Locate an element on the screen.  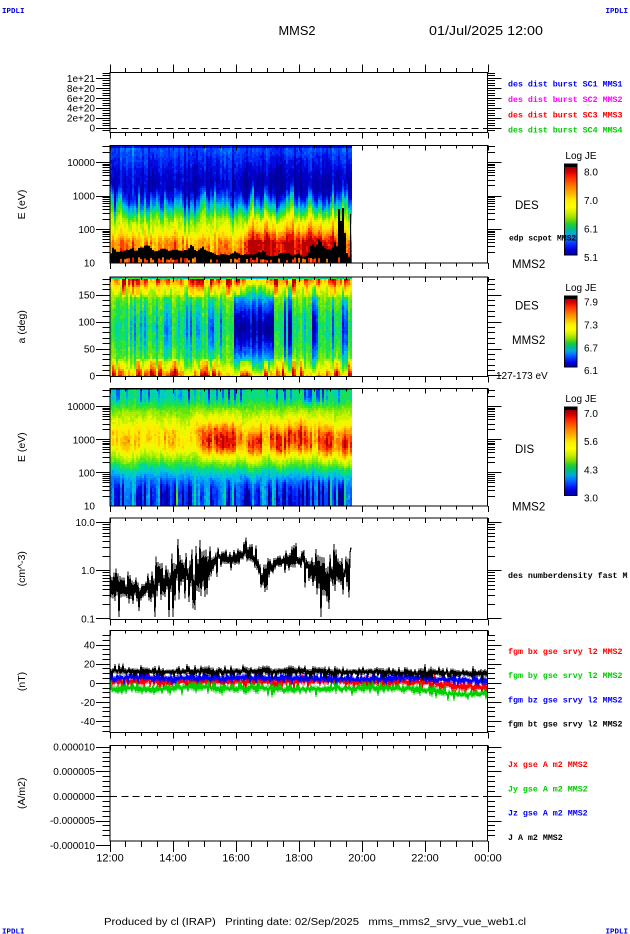
svg-text: 20:00 is located at coordinates (362, 859).